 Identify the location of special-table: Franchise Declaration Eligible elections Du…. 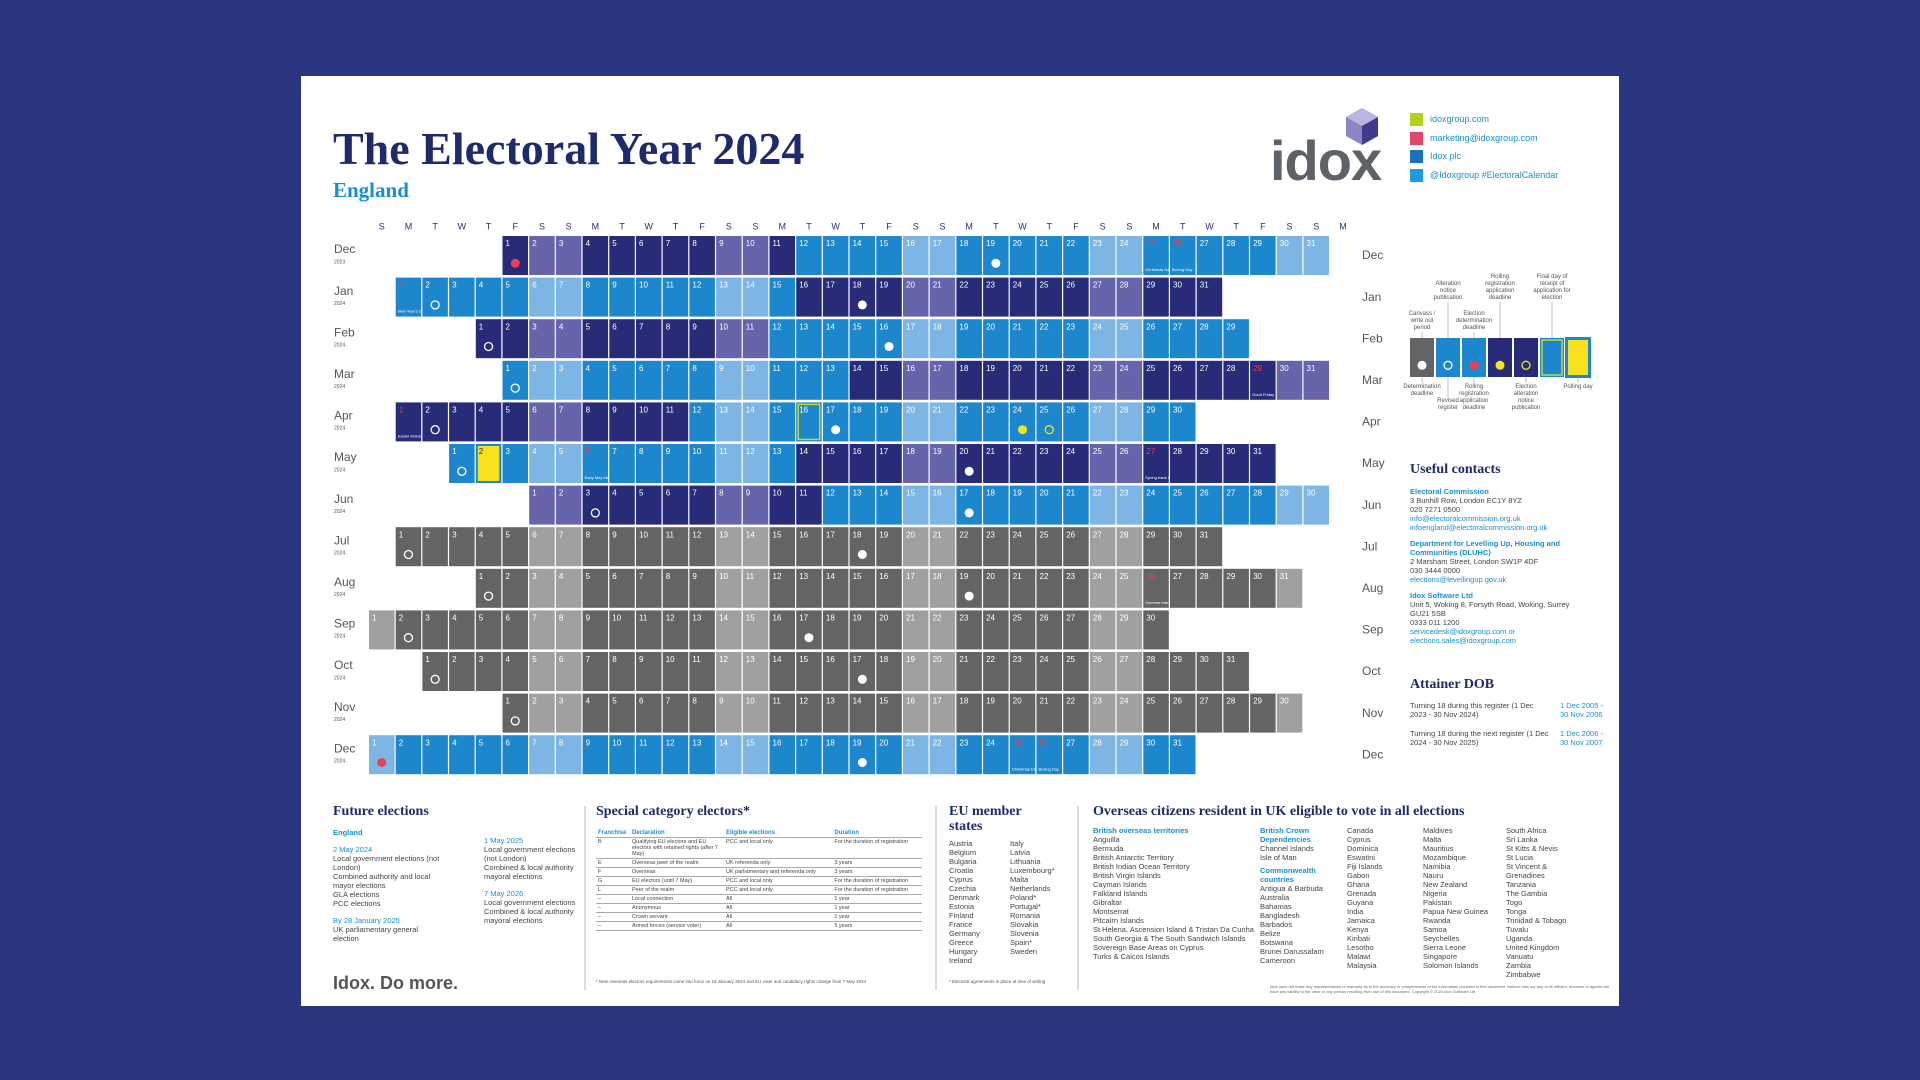
(759, 880).